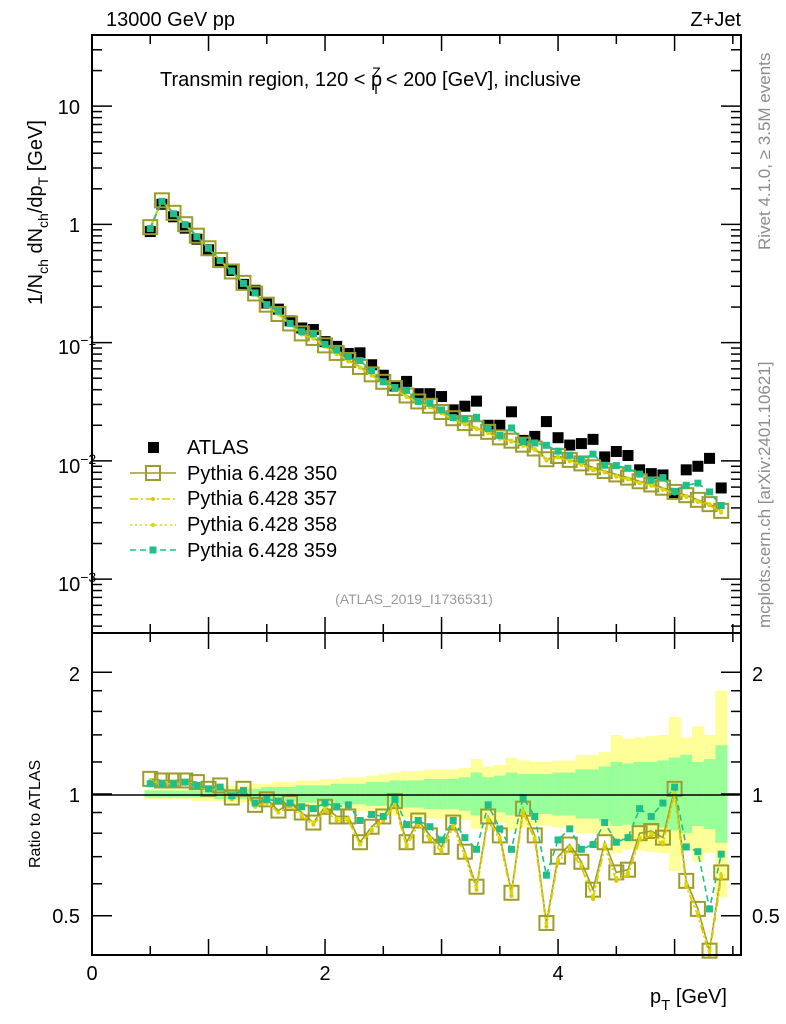  I want to click on ratio-tick-label-right: 1, so click(757, 796).